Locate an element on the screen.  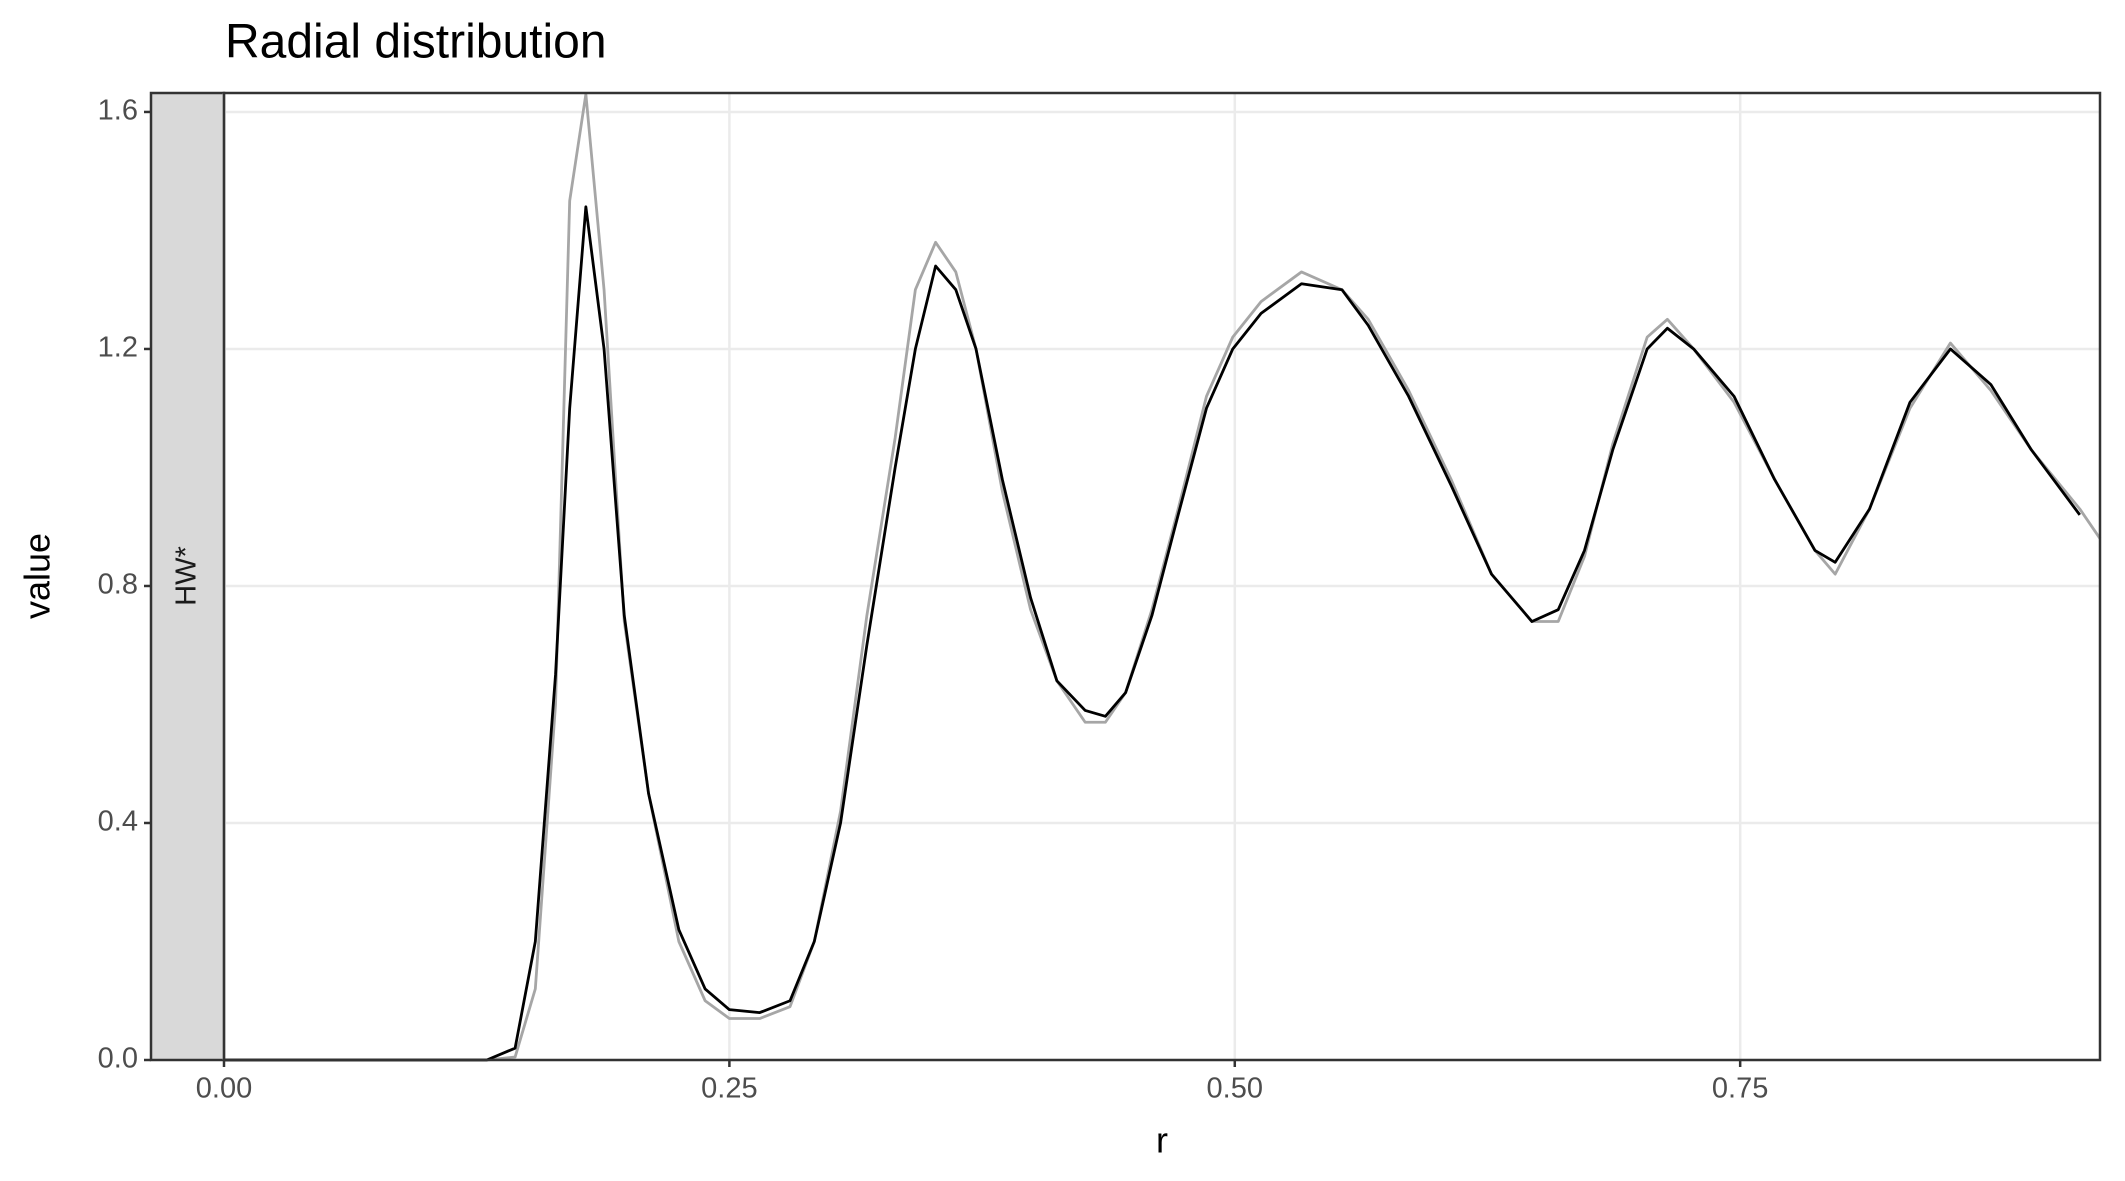
x-tick-label: 0.00 is located at coordinates (224, 1089).